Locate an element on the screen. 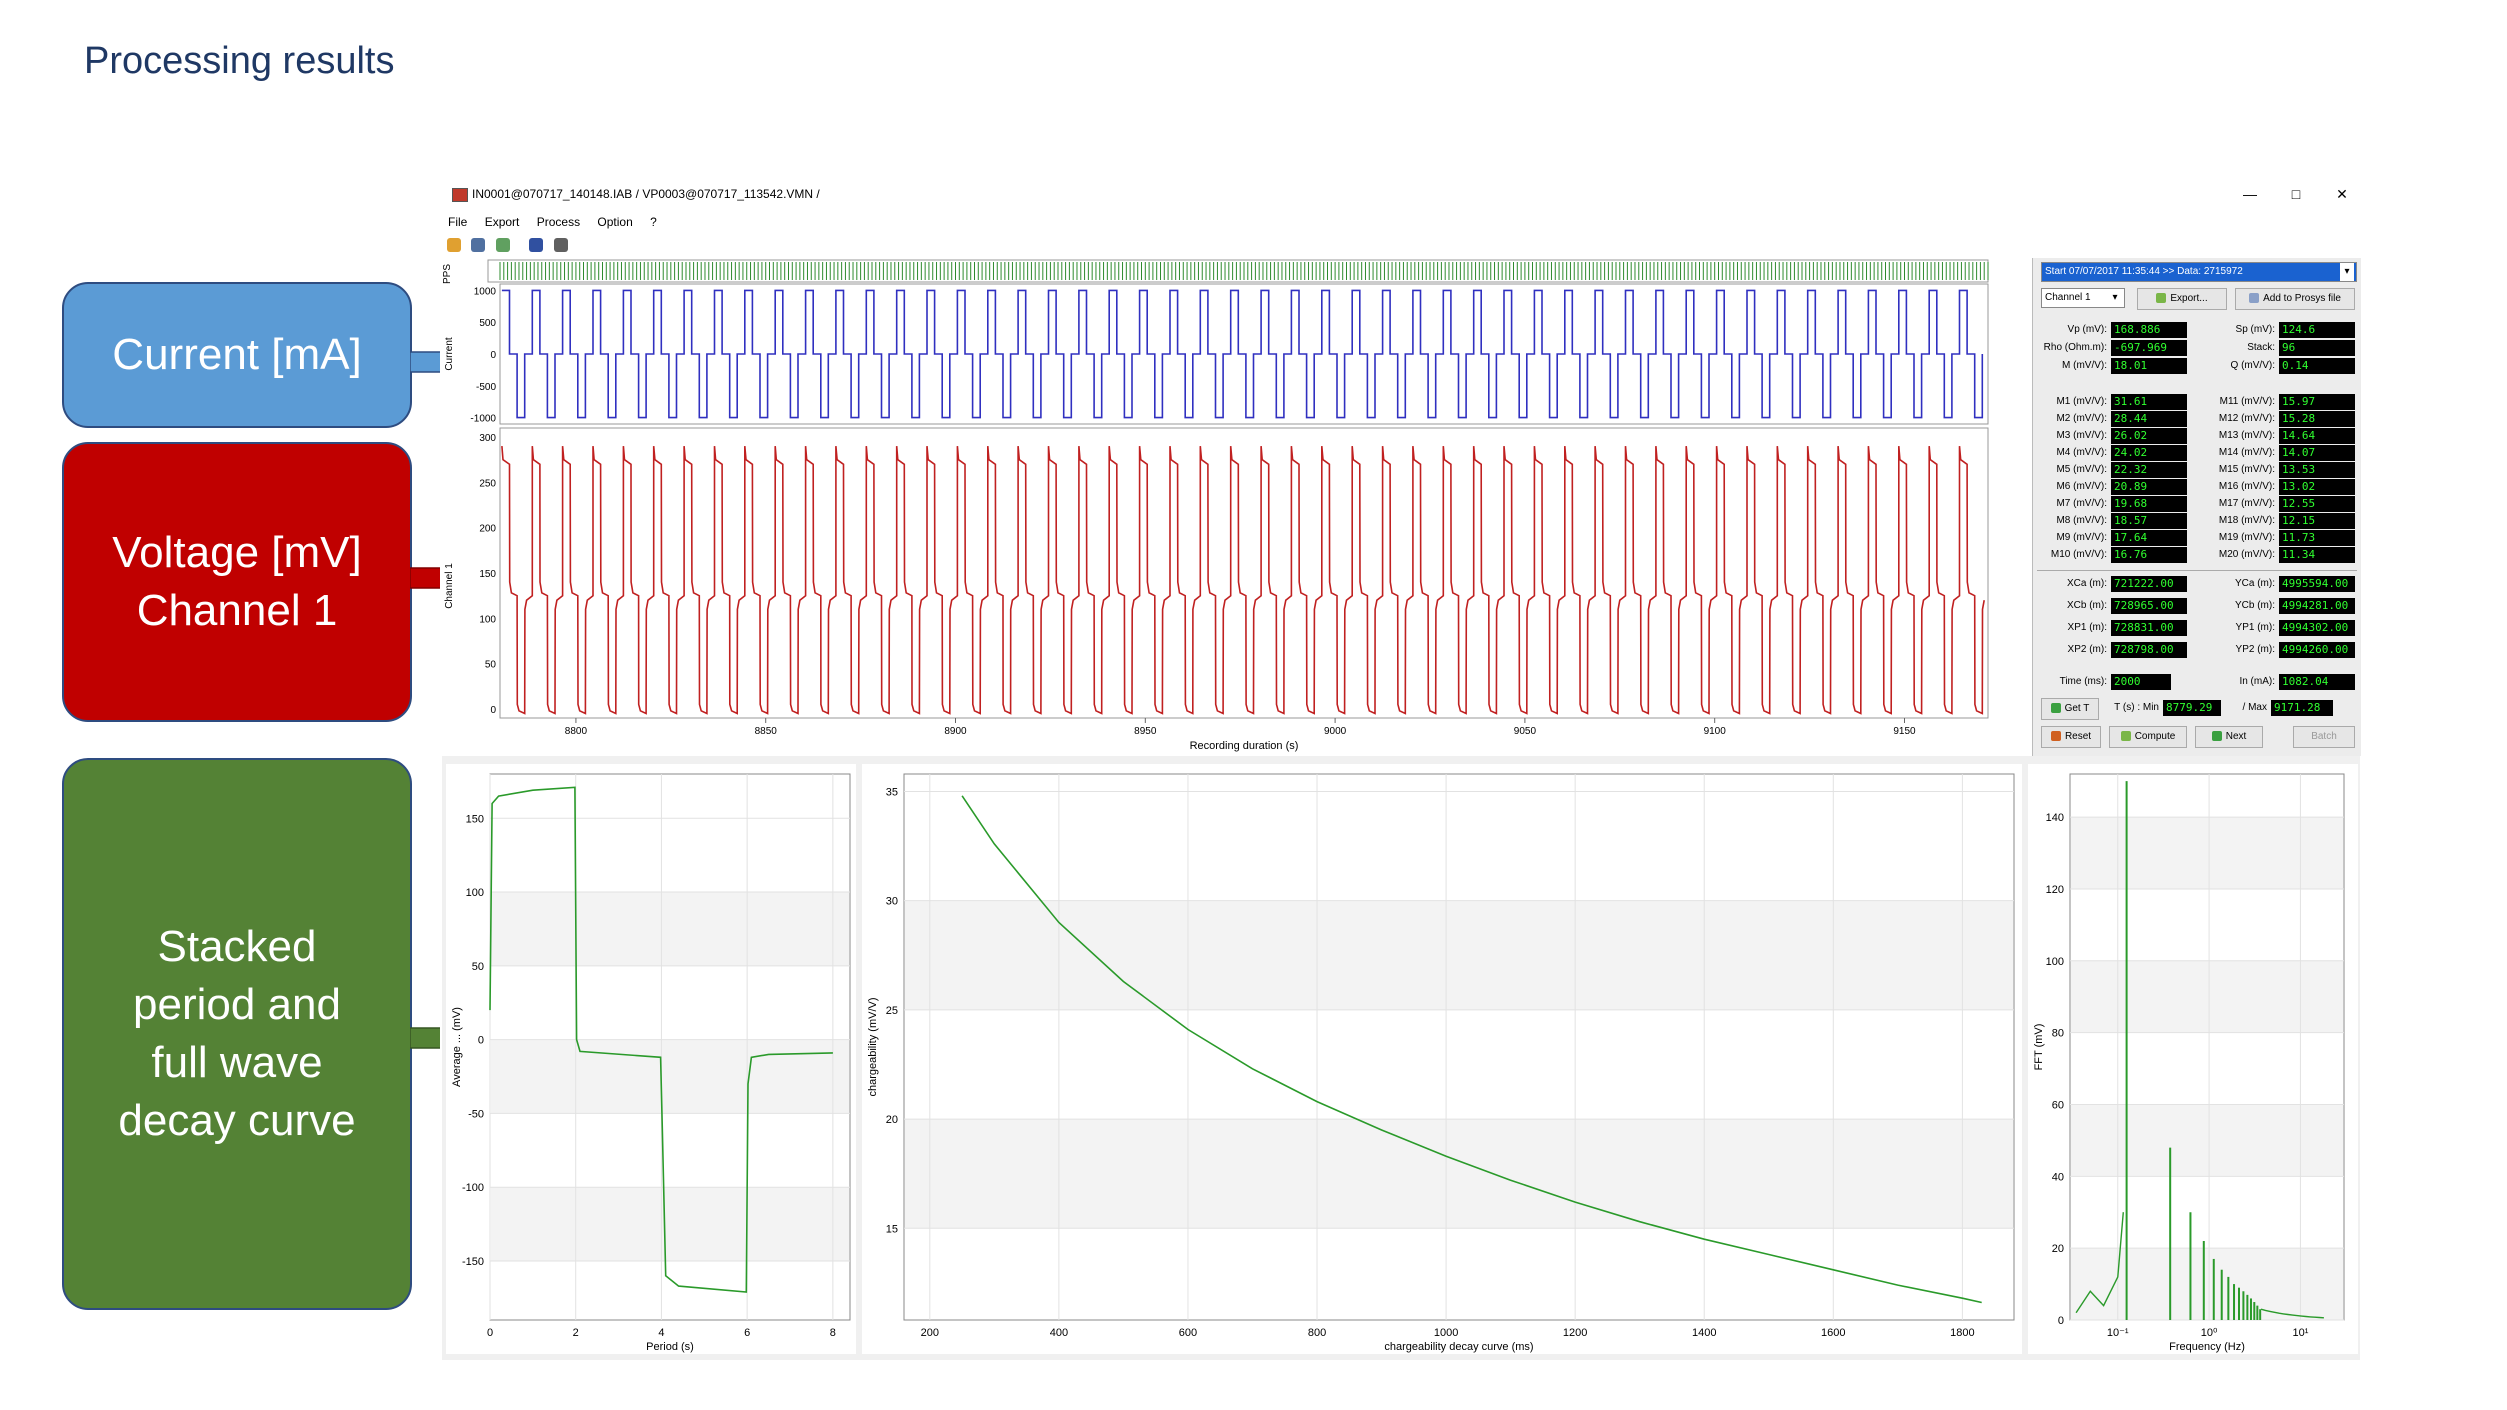  vp-value: 168.886 is located at coordinates (2149, 330).